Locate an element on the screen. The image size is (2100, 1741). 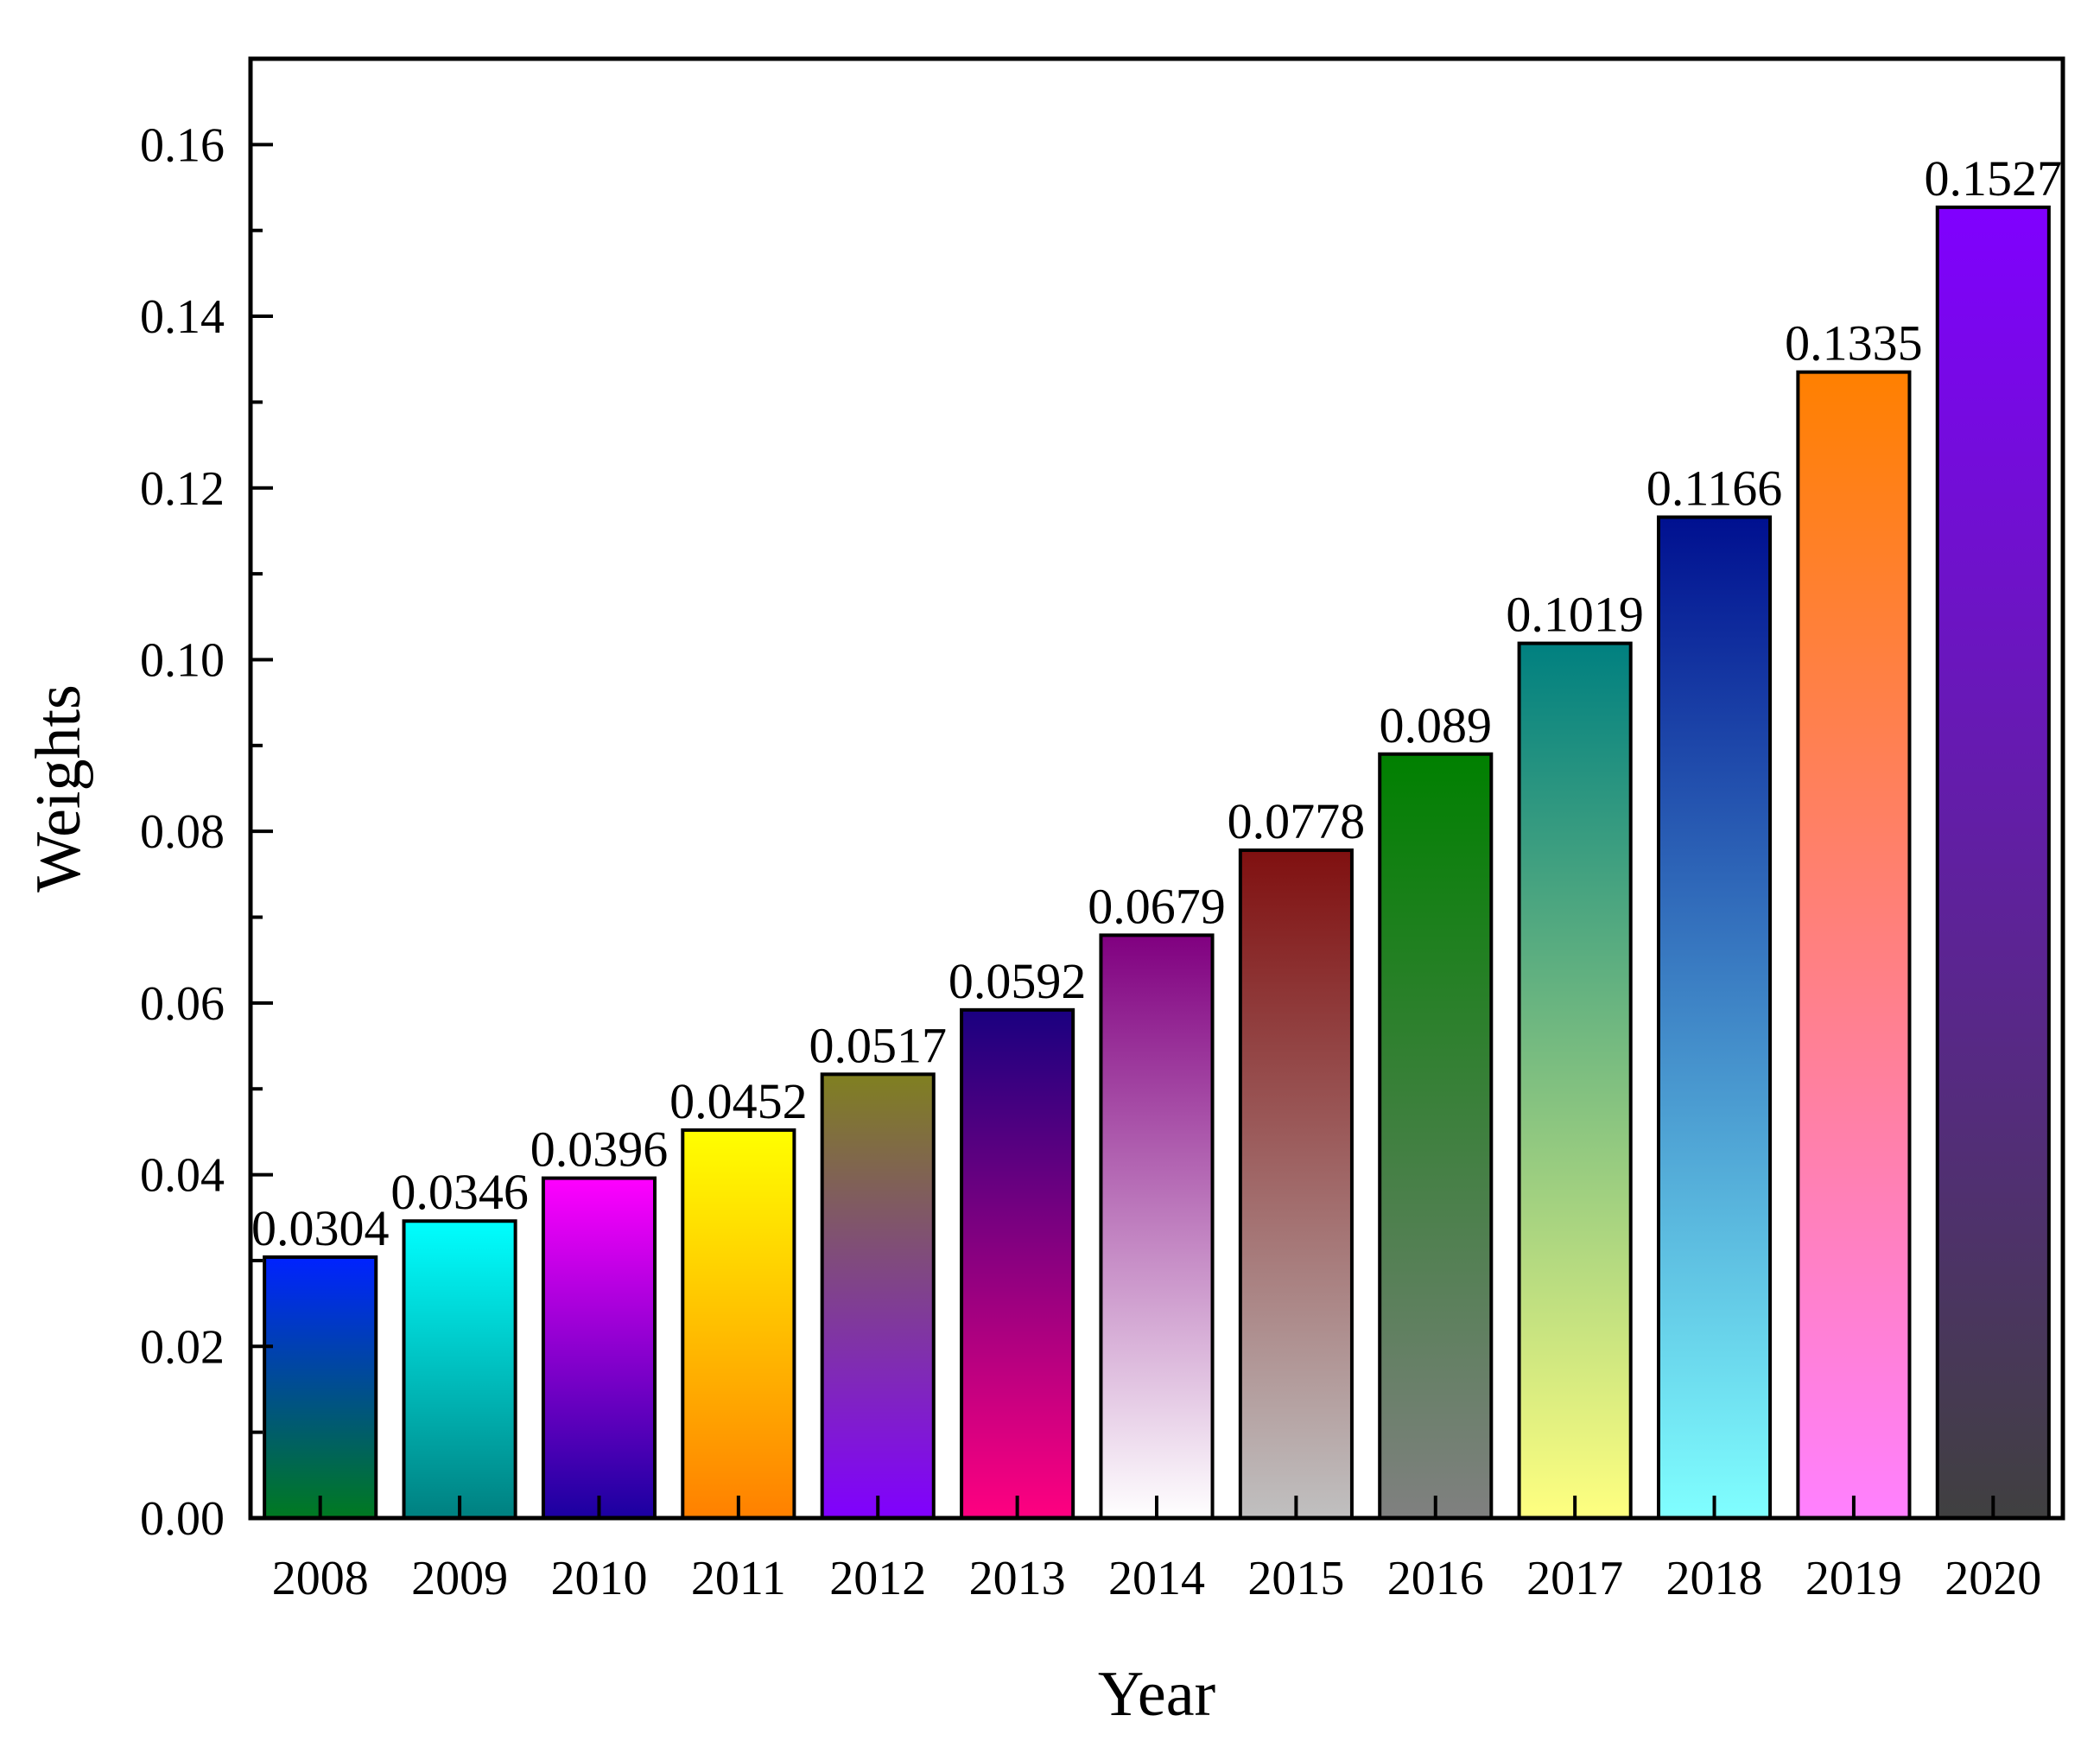
x-tick-label-2013: 2013 is located at coordinates (1017, 1578).